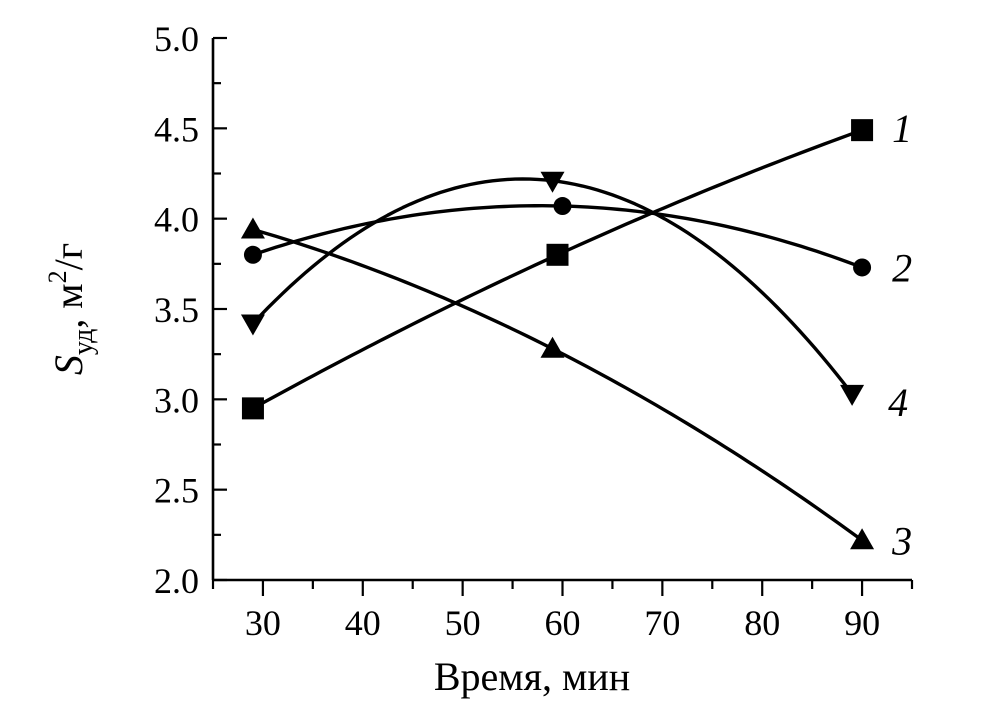 The image size is (1004, 705). Describe the element at coordinates (83, 342) in the screenshot. I see `y-axis-subscript: уд` at that location.